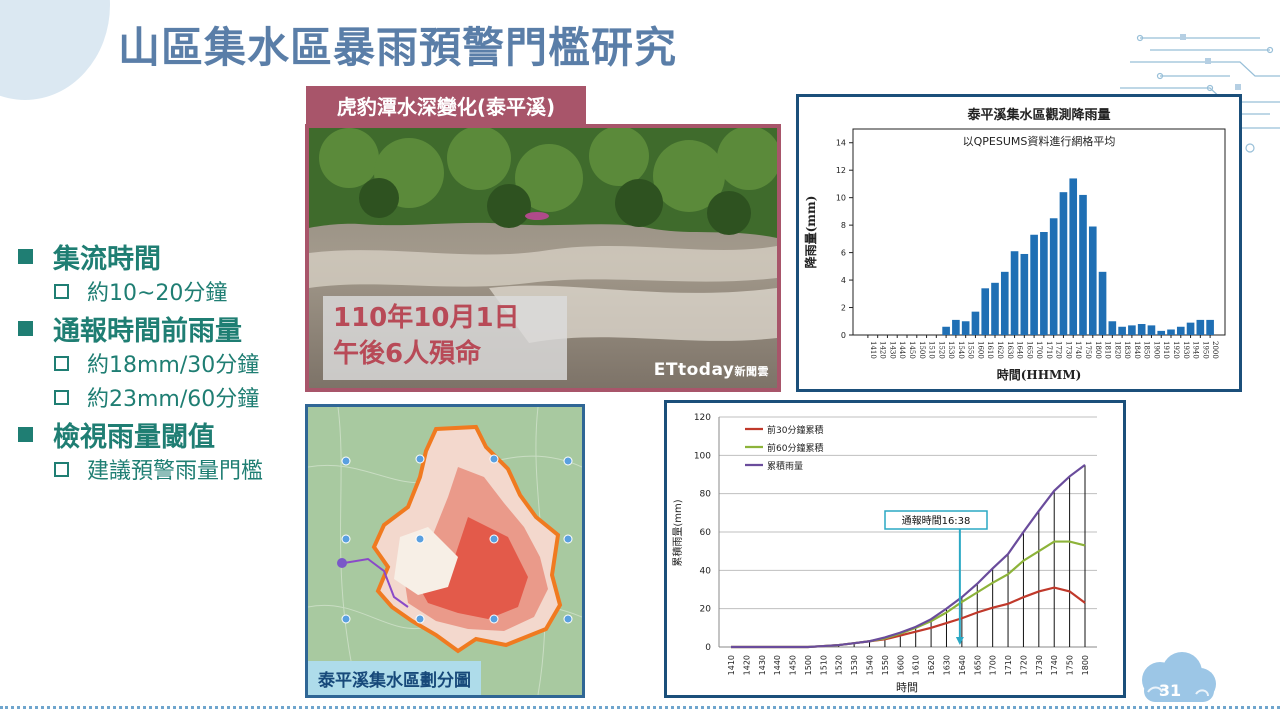  Describe the element at coordinates (445, 551) in the screenshot. I see `catchment-map: 泰平溪集水區劃分圖` at that location.